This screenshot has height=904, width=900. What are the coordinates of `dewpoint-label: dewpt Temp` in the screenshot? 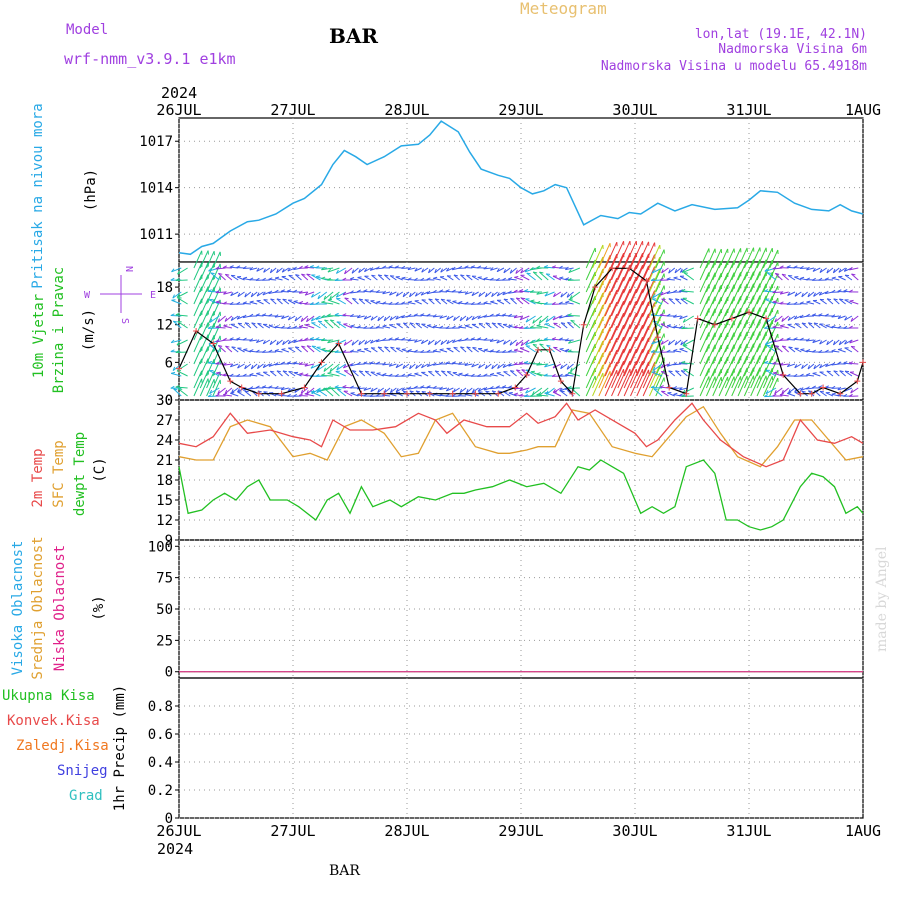 It's located at (80, 474).